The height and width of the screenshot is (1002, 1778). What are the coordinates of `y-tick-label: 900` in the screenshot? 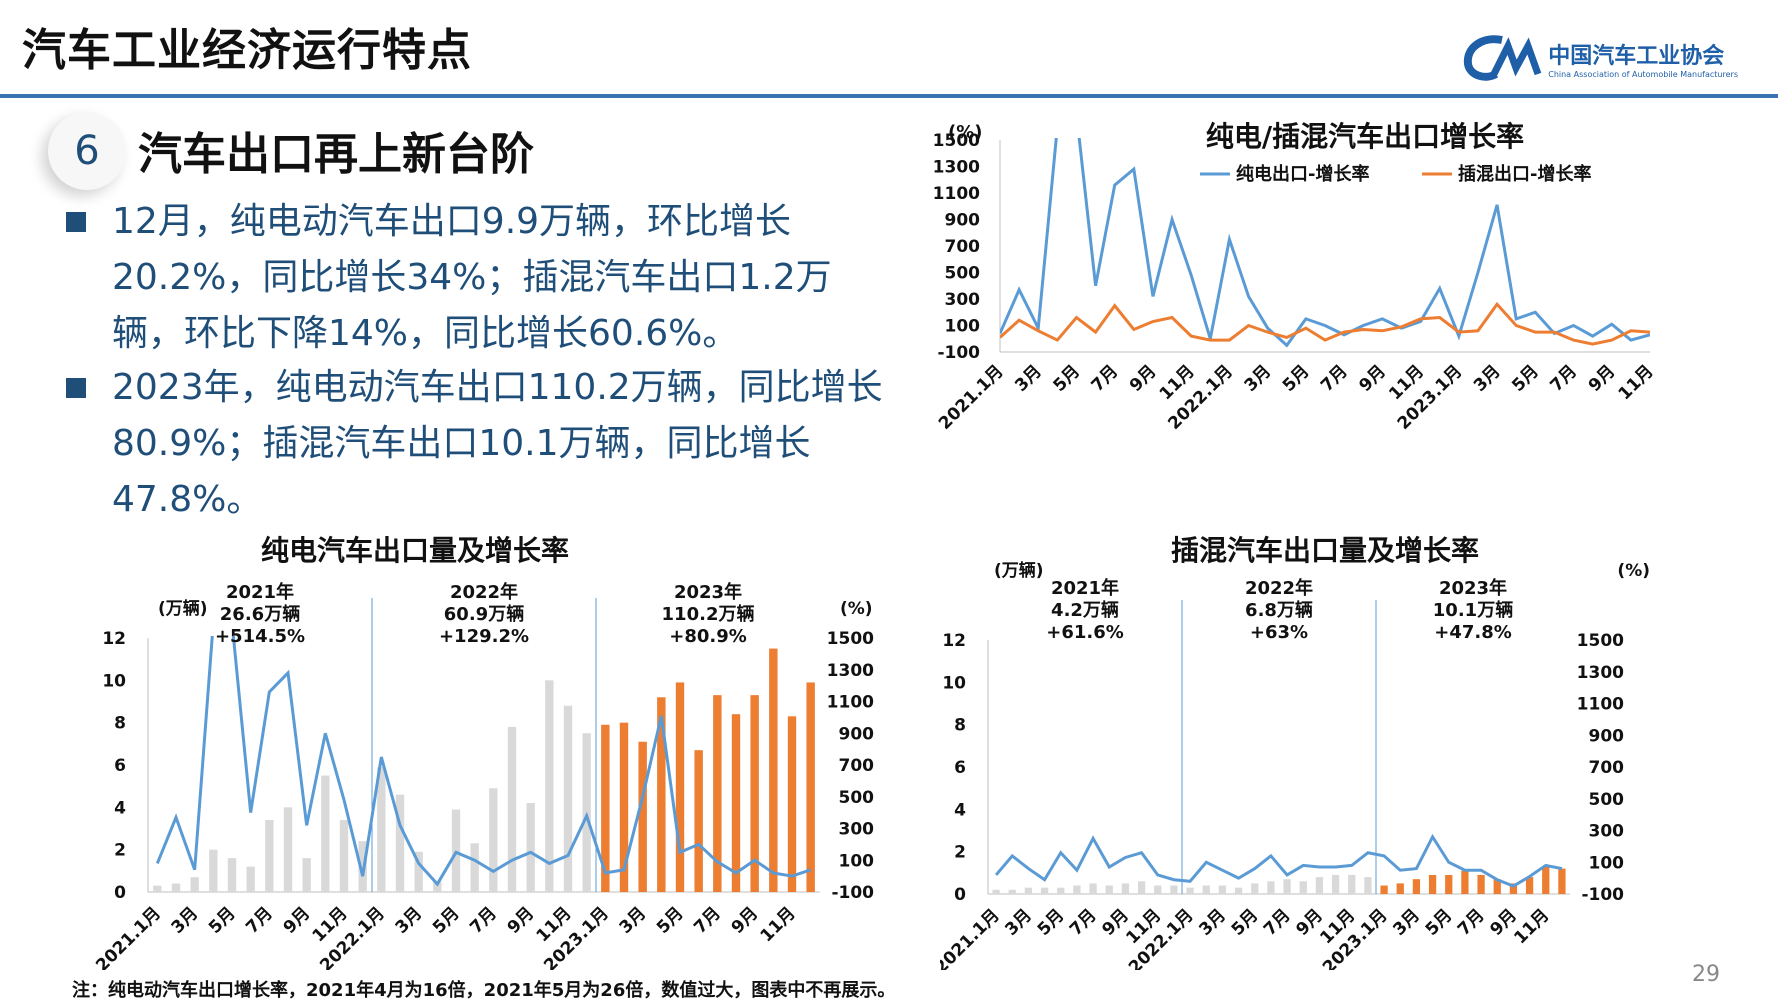 It's located at (963, 221).